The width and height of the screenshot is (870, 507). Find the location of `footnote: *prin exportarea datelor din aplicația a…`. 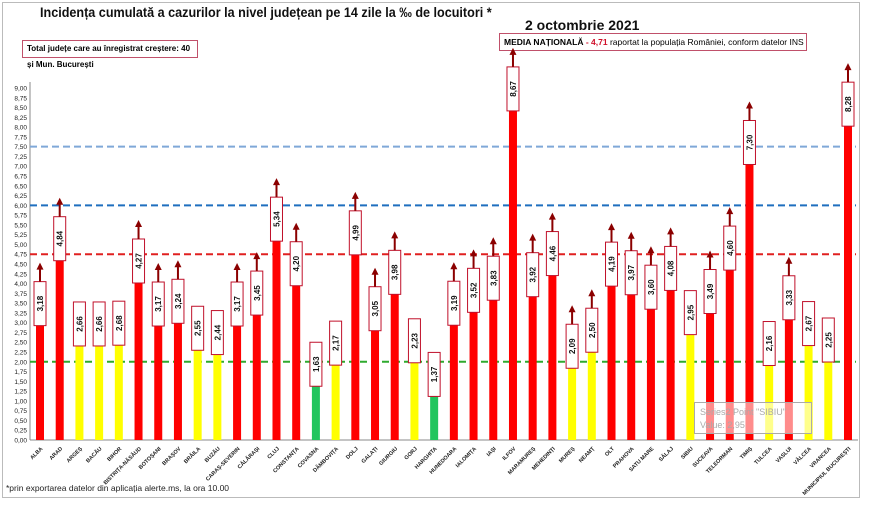

footnote: *prin exportarea datelor din aplicația a… is located at coordinates (118, 488).